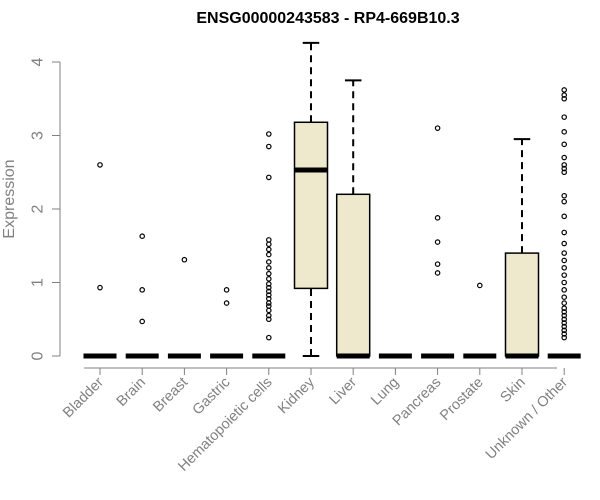 This screenshot has height=500, width=600. What do you see at coordinates (38, 282) in the screenshot?
I see `y-tick-label-1: 1` at bounding box center [38, 282].